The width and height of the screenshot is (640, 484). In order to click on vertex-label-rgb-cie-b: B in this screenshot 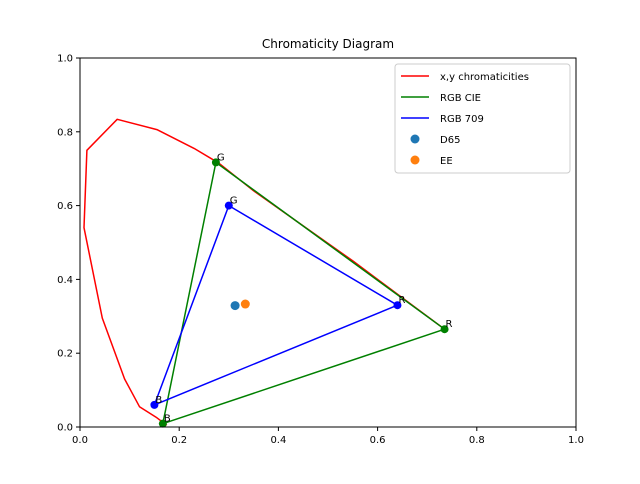, I will do `click(167, 419)`.